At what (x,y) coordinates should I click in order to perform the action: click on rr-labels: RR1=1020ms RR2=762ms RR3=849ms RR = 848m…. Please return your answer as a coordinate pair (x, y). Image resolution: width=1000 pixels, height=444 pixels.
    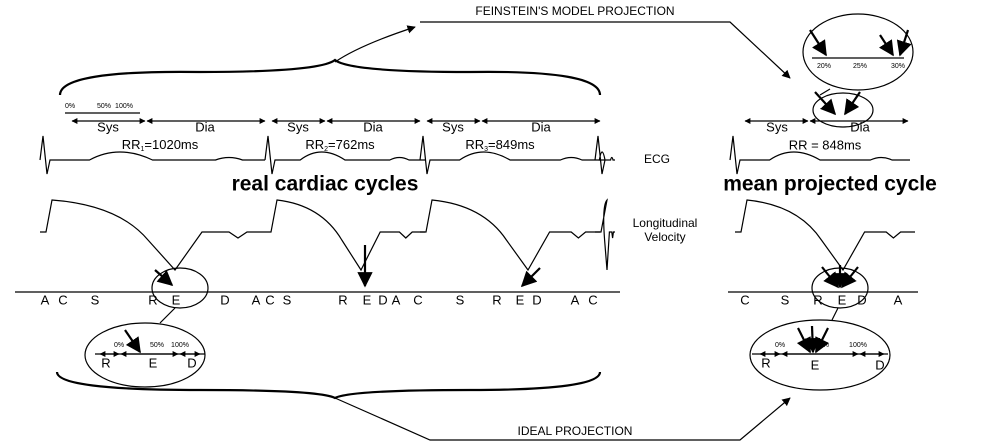
    Looking at the image, I should click on (492, 144).